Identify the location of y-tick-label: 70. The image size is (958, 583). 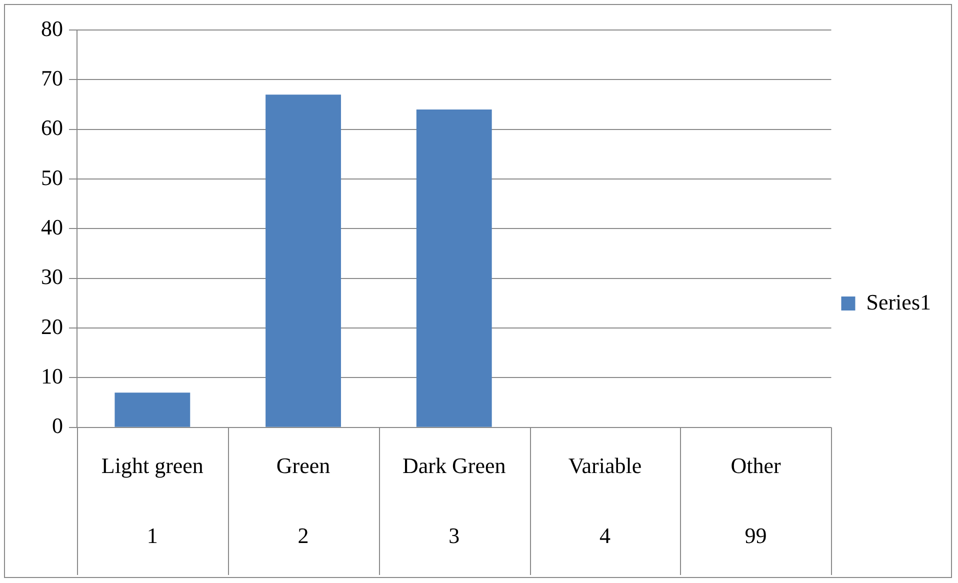
(52, 77).